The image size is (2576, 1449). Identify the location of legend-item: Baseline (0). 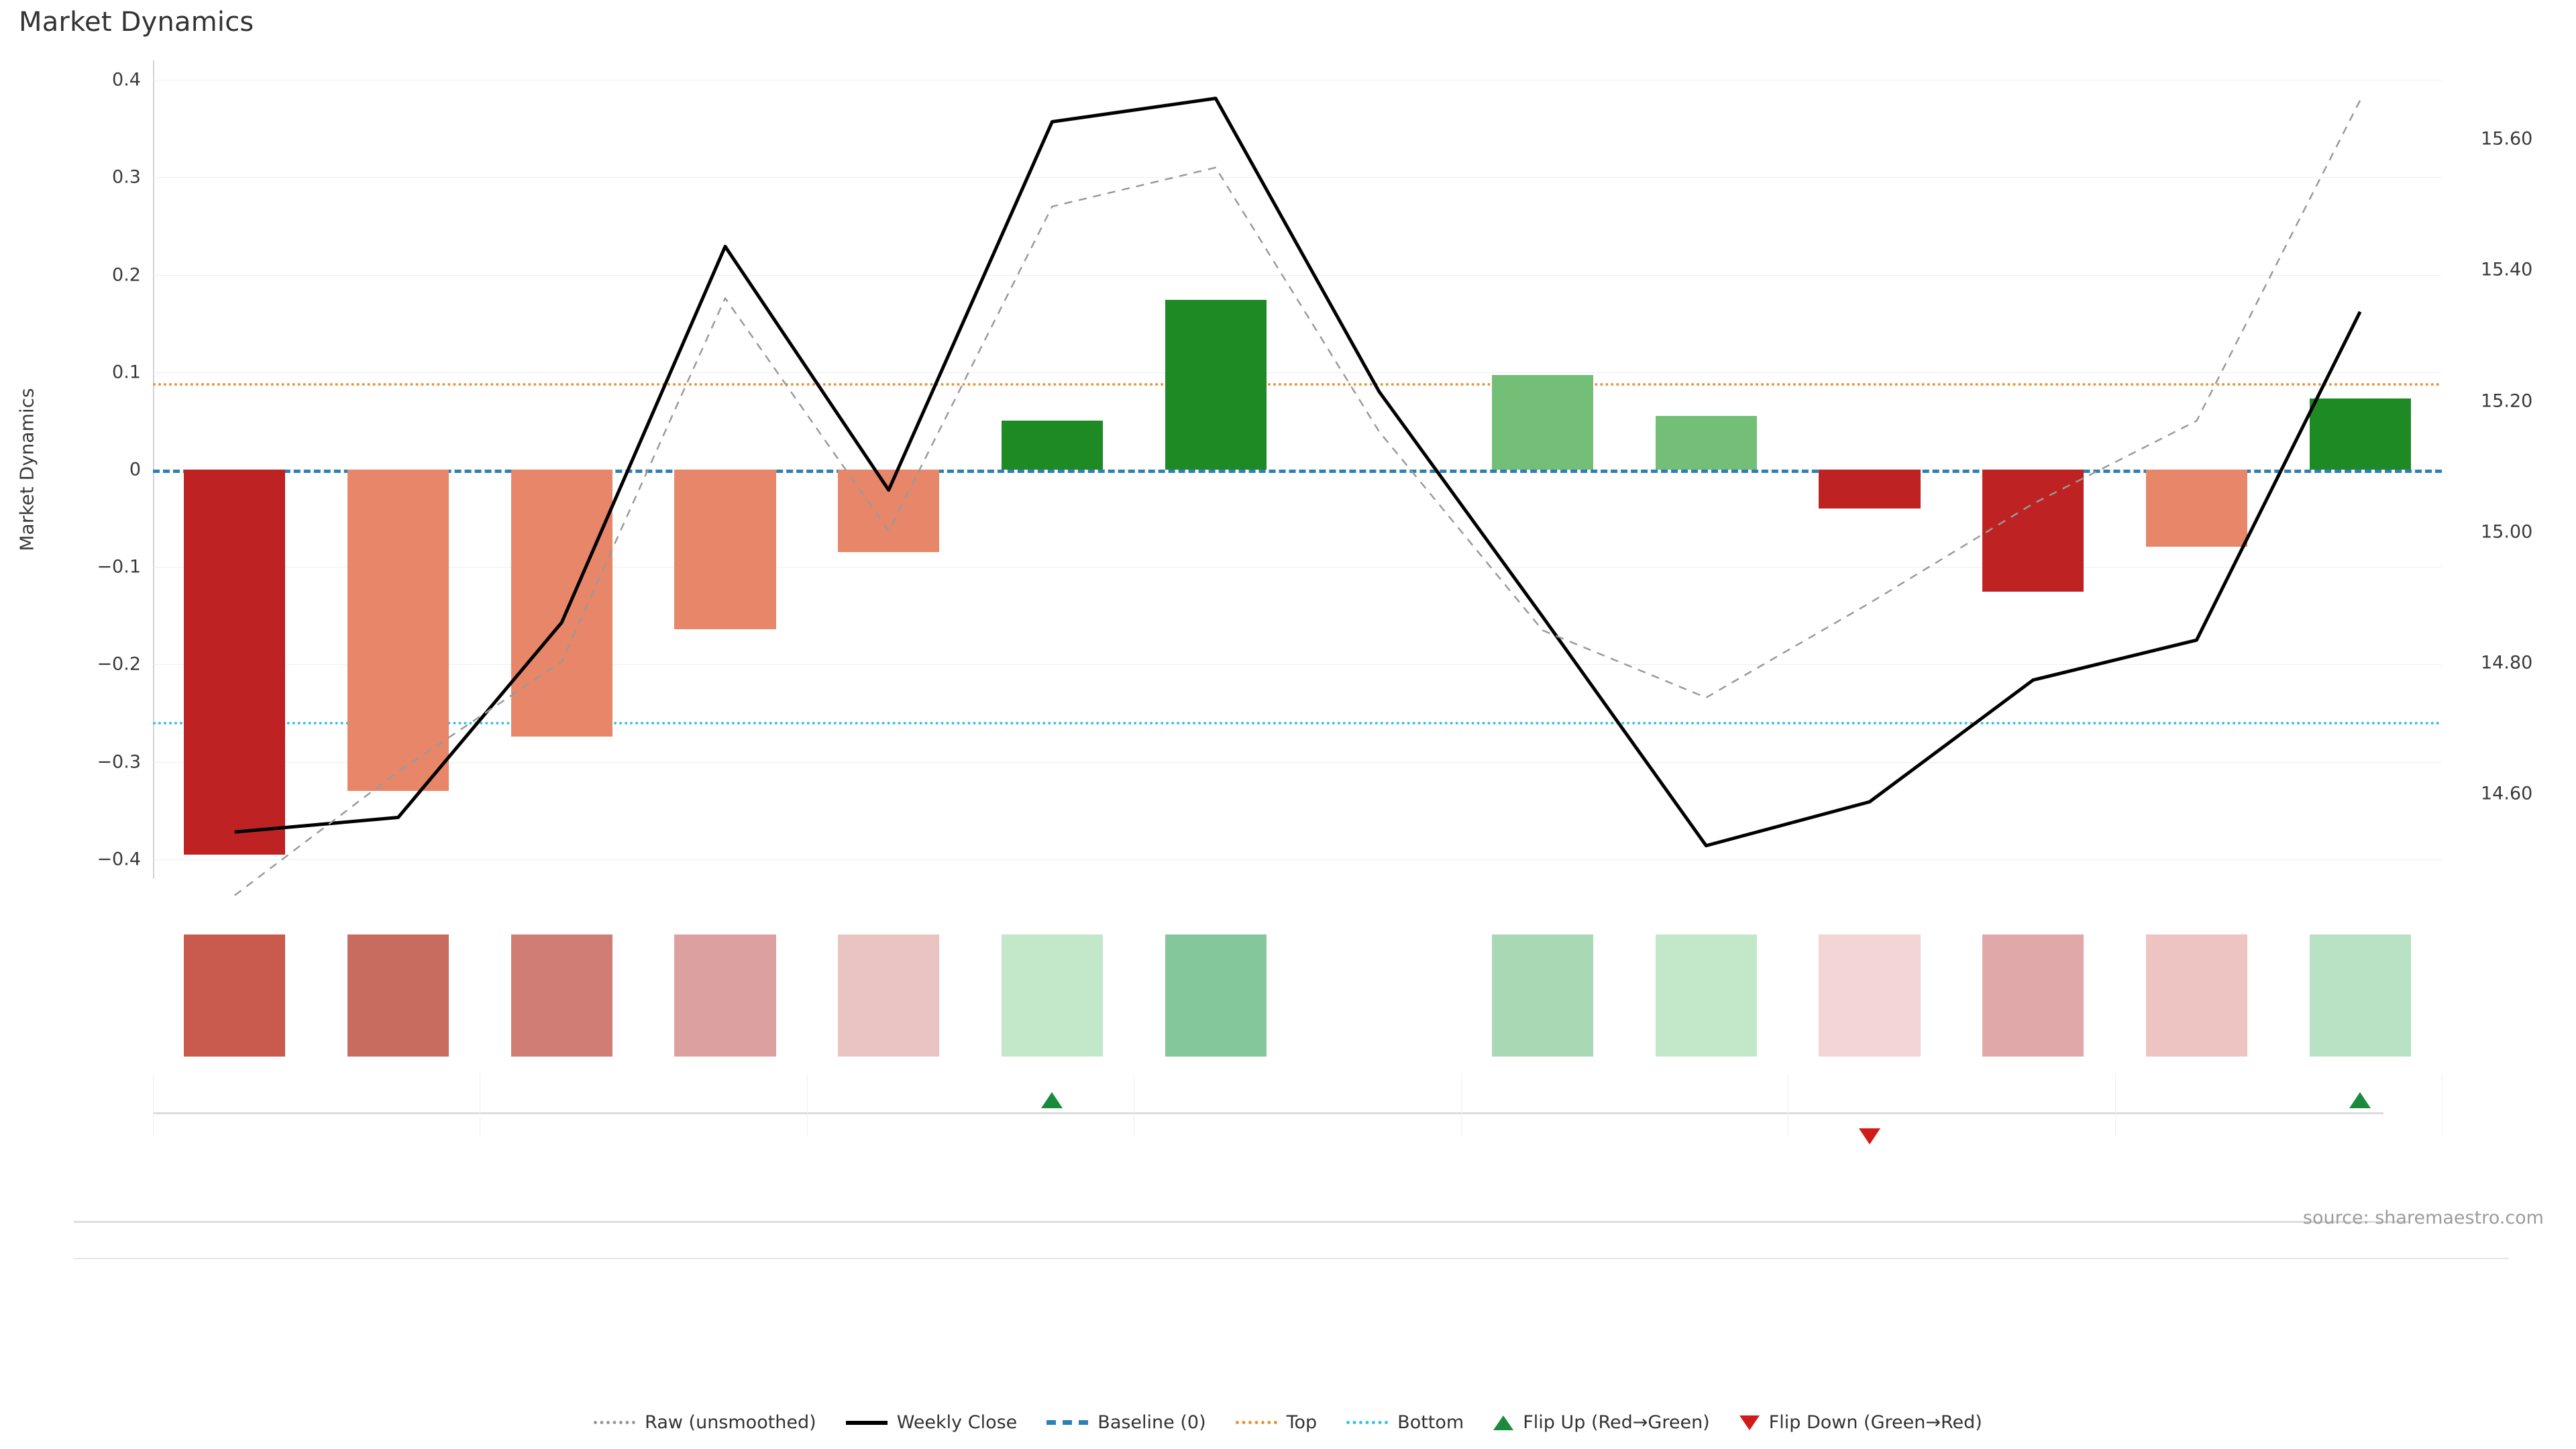
(1126, 1422).